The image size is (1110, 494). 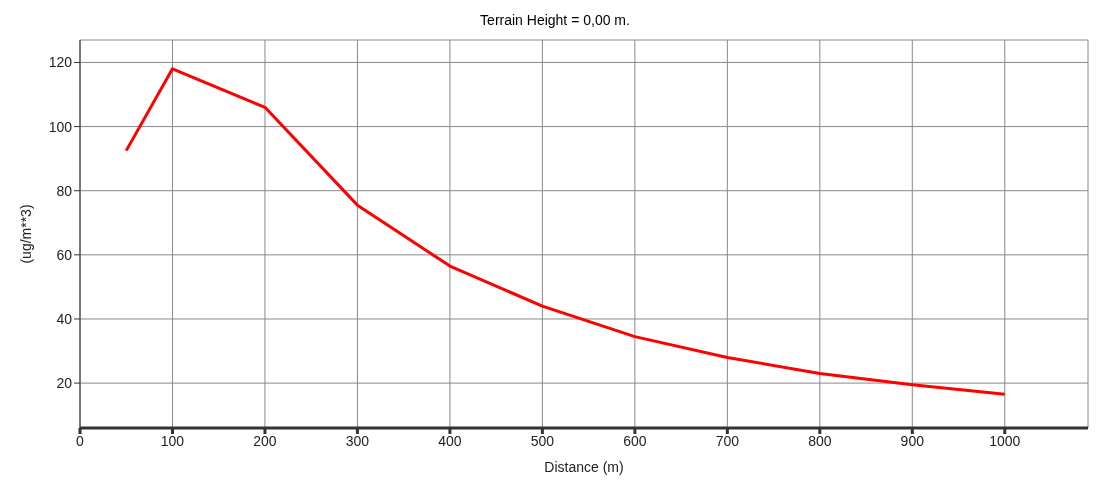 What do you see at coordinates (820, 440) in the screenshot?
I see `x-tick-label: 800` at bounding box center [820, 440].